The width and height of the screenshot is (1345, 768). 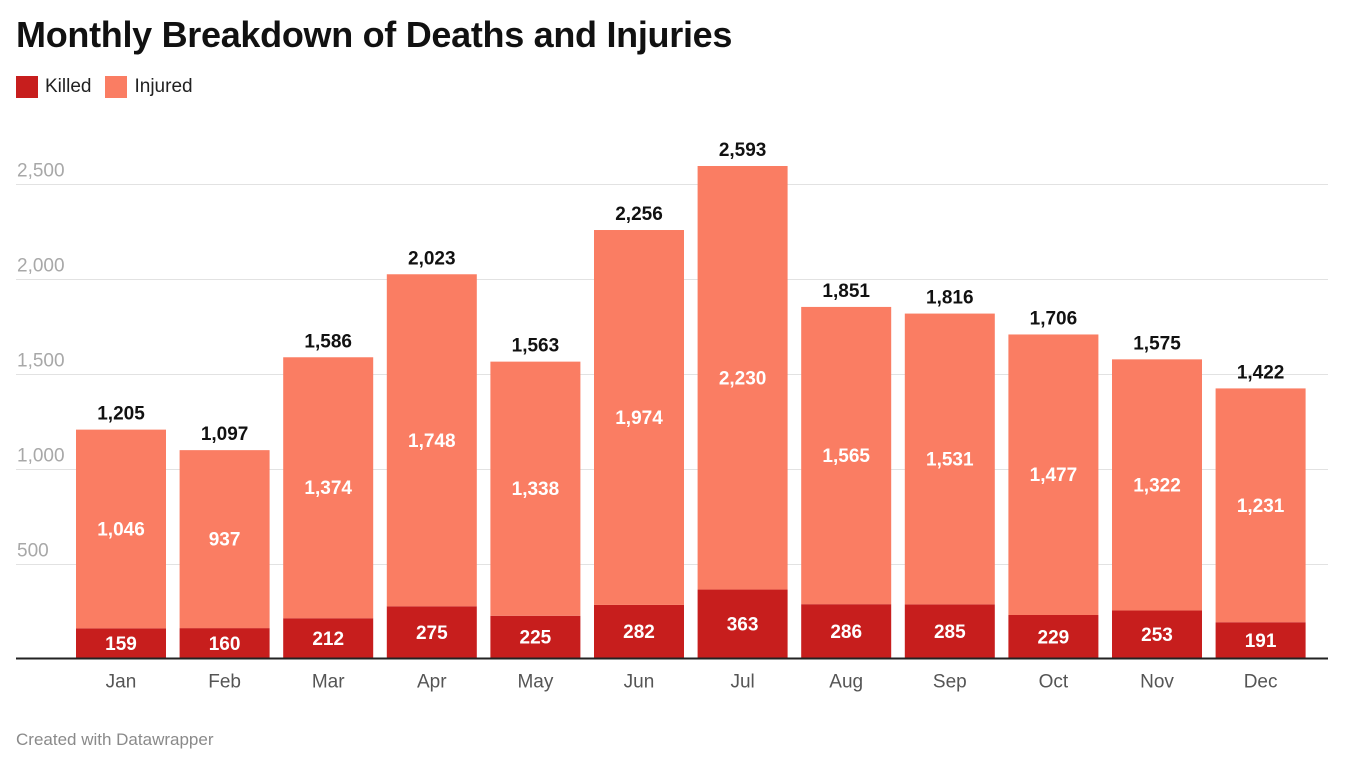 I want to click on bar-injured-mar, so click(x=328, y=488).